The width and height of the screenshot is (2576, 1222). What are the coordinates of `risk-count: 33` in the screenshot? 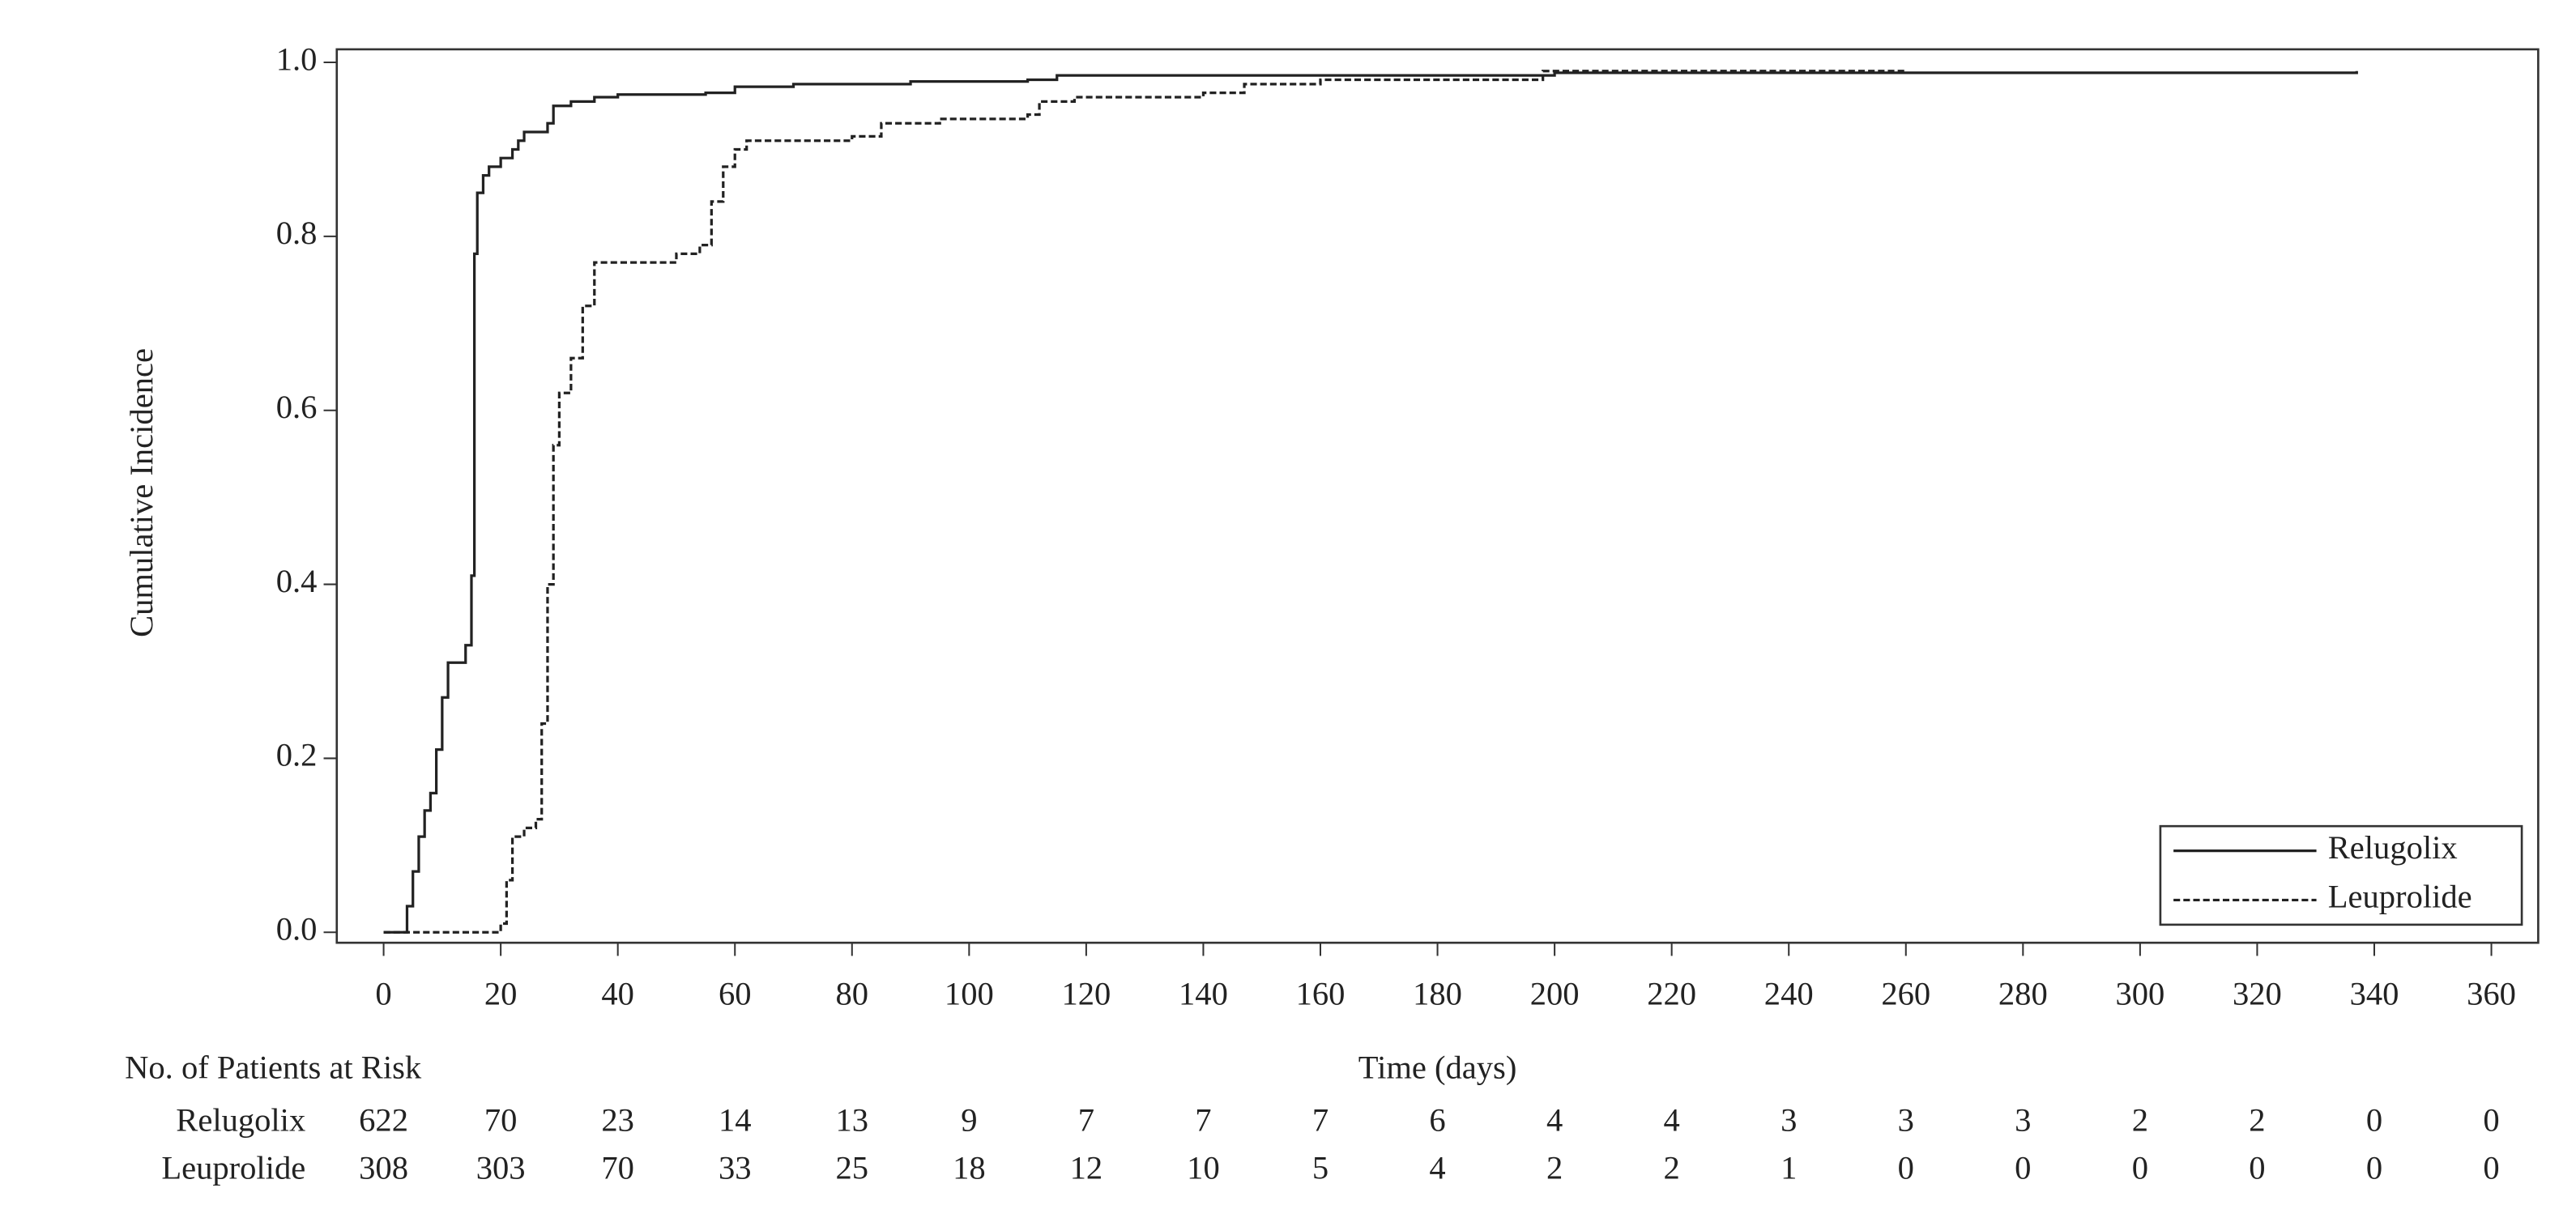 It's located at (735, 1168).